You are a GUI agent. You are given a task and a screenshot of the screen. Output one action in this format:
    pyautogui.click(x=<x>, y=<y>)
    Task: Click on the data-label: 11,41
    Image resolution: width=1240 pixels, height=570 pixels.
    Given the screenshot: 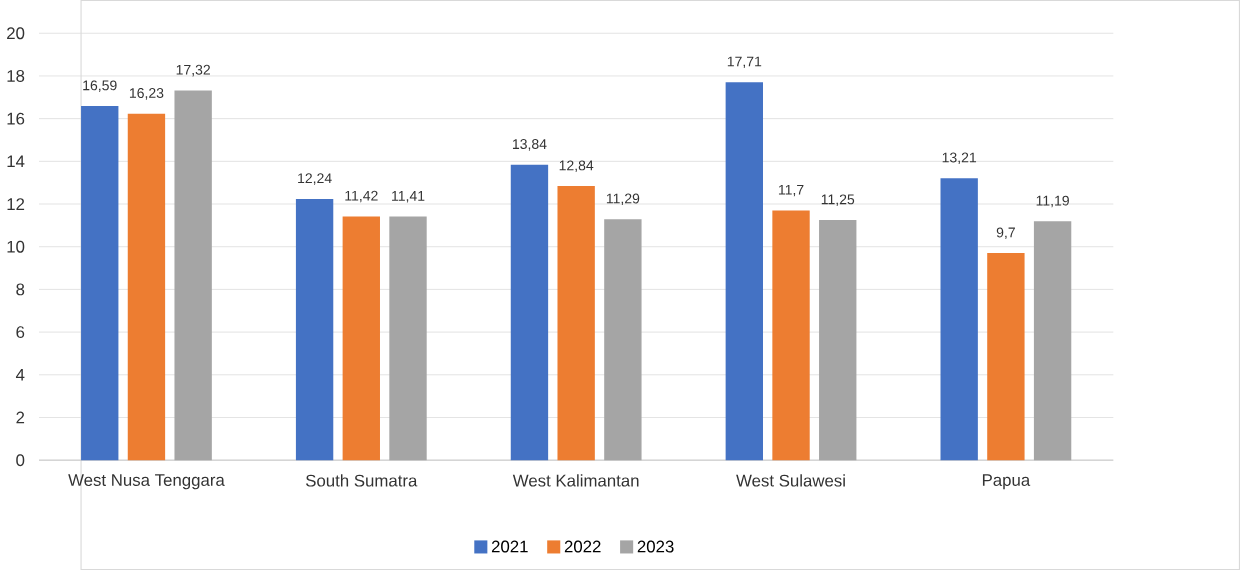 What is the action you would take?
    pyautogui.click(x=408, y=197)
    